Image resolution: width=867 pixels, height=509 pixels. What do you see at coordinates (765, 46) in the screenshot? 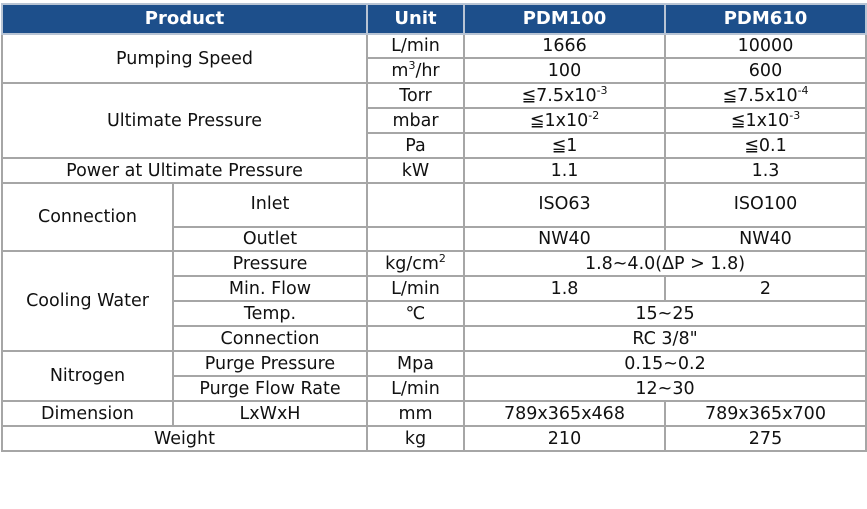
I see `value-b: 10000` at bounding box center [765, 46].